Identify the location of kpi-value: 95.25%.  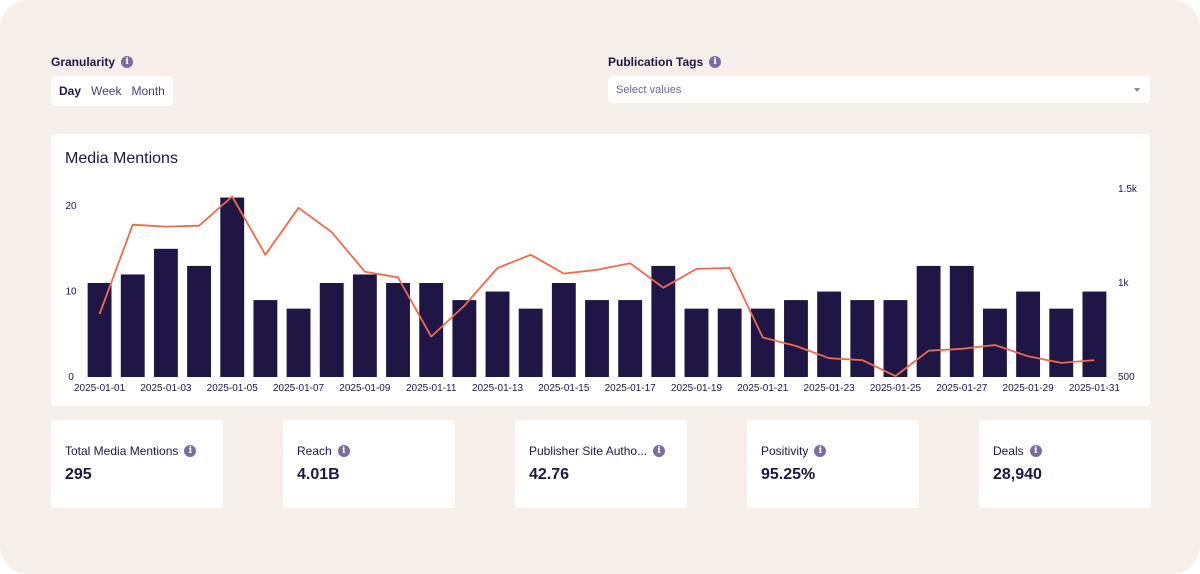
(788, 474).